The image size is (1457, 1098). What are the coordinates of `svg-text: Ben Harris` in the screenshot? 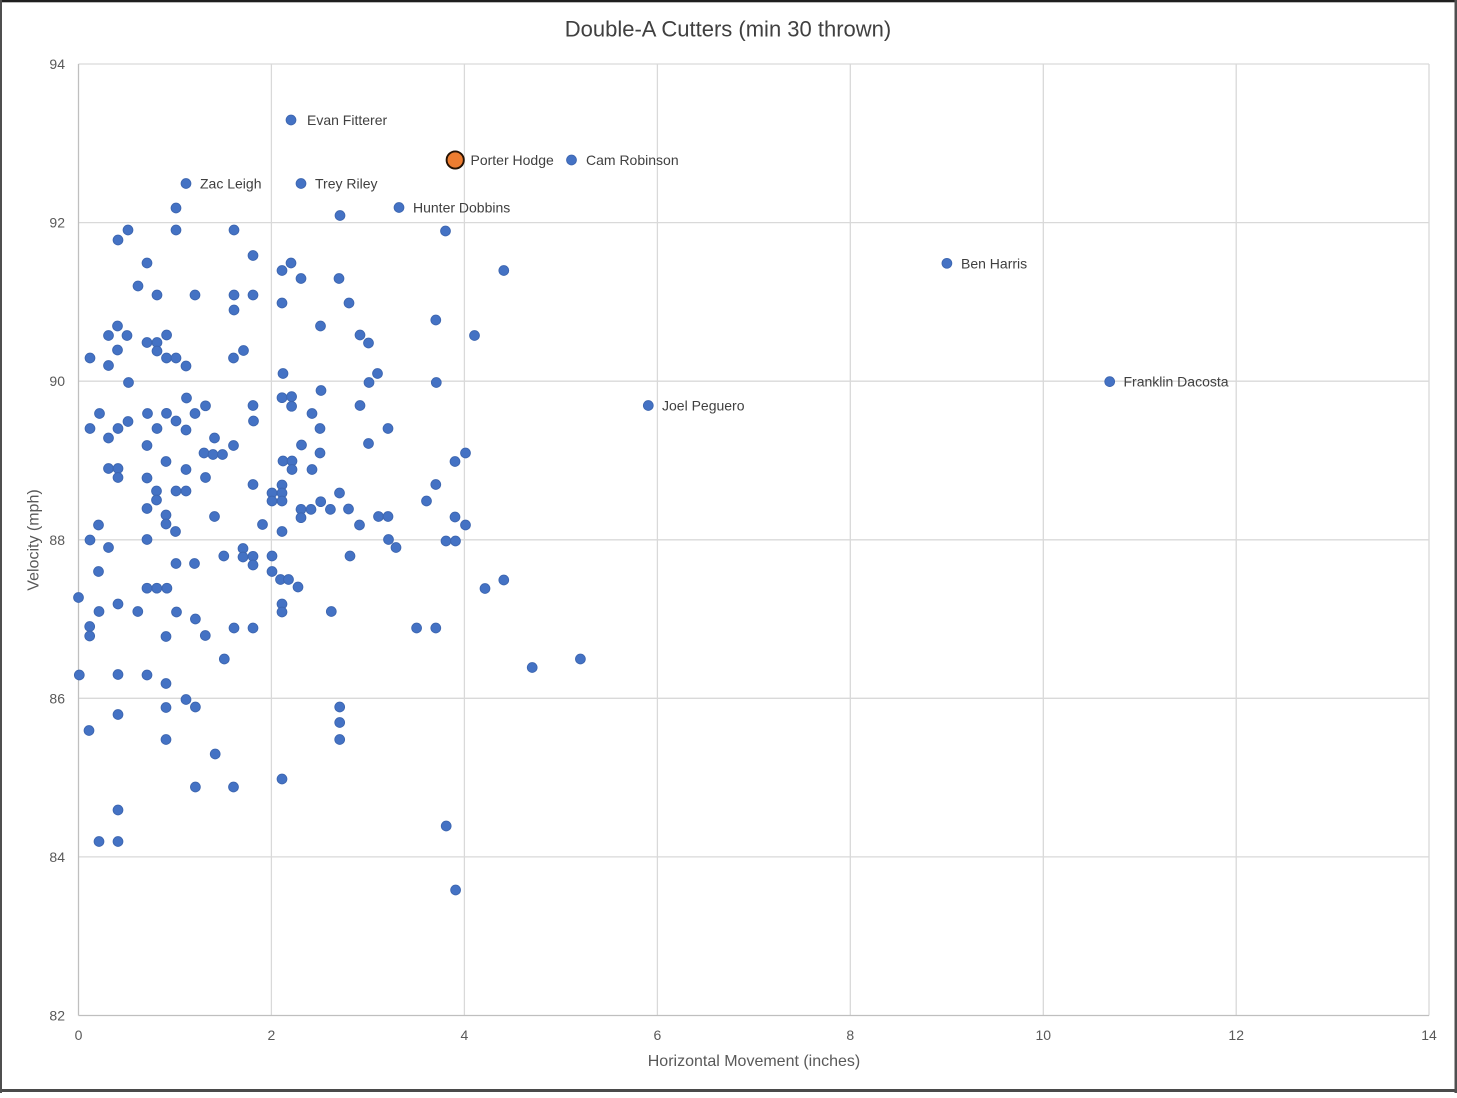 It's located at (994, 263).